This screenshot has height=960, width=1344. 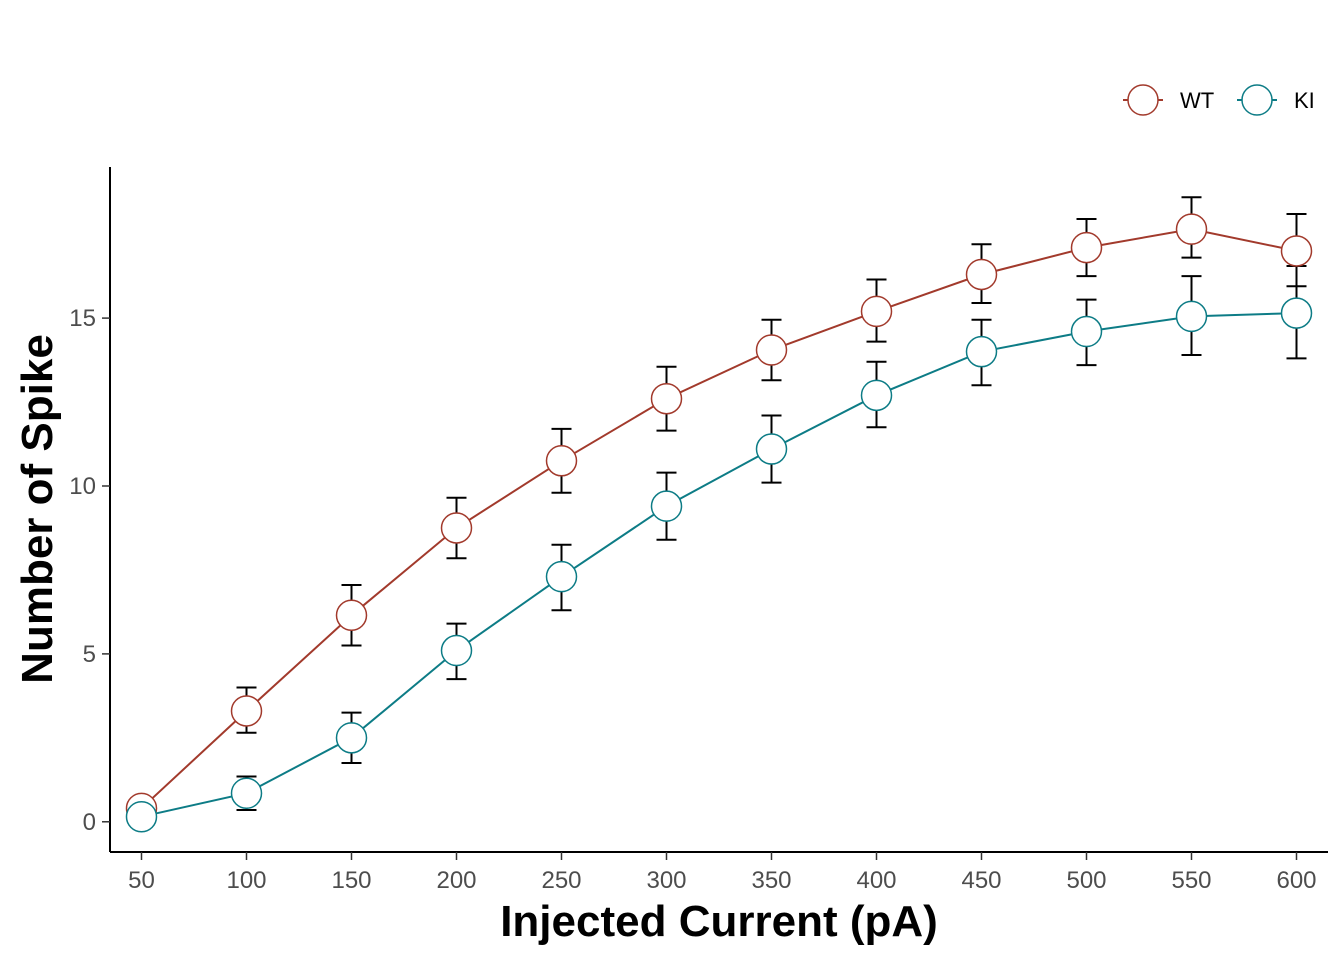 What do you see at coordinates (82, 318) in the screenshot?
I see `y-tick-label-15: 15` at bounding box center [82, 318].